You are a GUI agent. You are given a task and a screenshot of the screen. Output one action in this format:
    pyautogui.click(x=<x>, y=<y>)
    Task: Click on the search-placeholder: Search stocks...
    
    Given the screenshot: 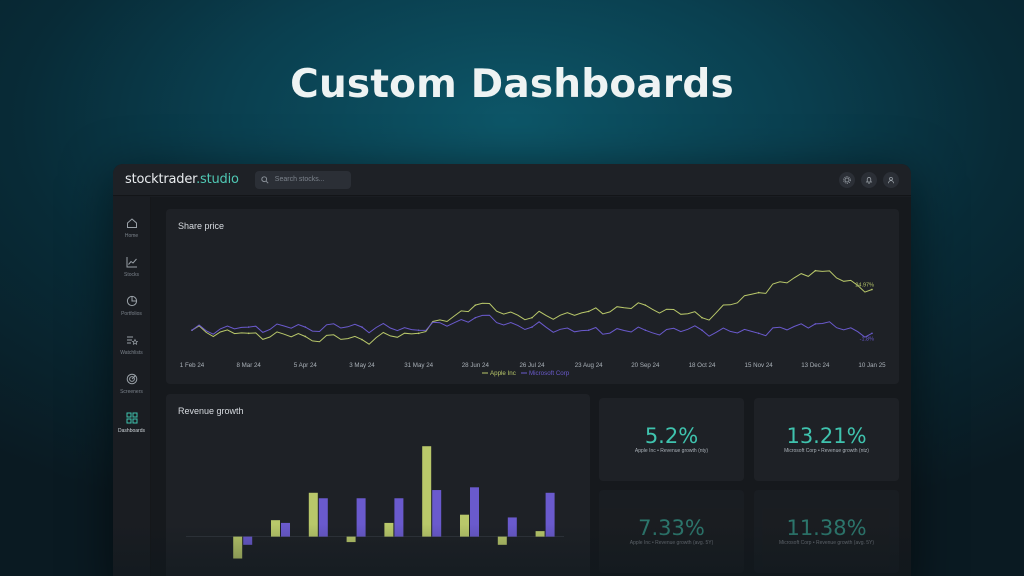 What is the action you would take?
    pyautogui.click(x=299, y=179)
    